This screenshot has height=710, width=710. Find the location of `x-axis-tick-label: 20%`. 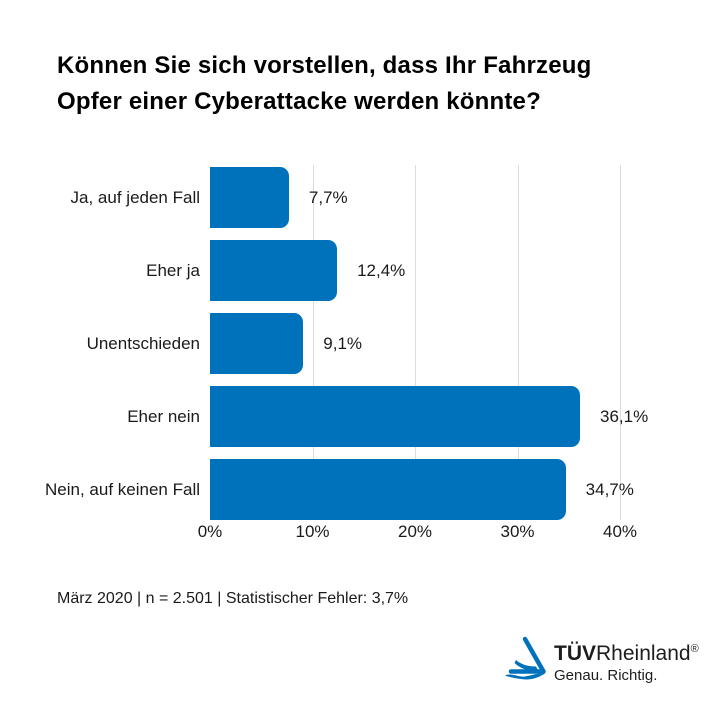

x-axis-tick-label: 20% is located at coordinates (415, 531).